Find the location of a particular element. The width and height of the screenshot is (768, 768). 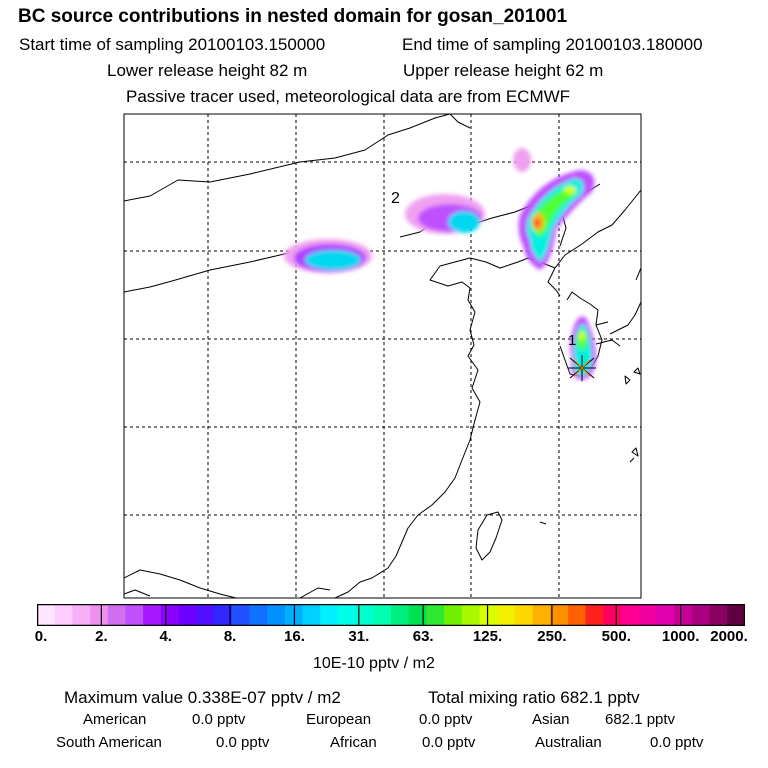

maximum-value-label: Maximum value 0.338E-07 pptv / m2 is located at coordinates (202, 697).